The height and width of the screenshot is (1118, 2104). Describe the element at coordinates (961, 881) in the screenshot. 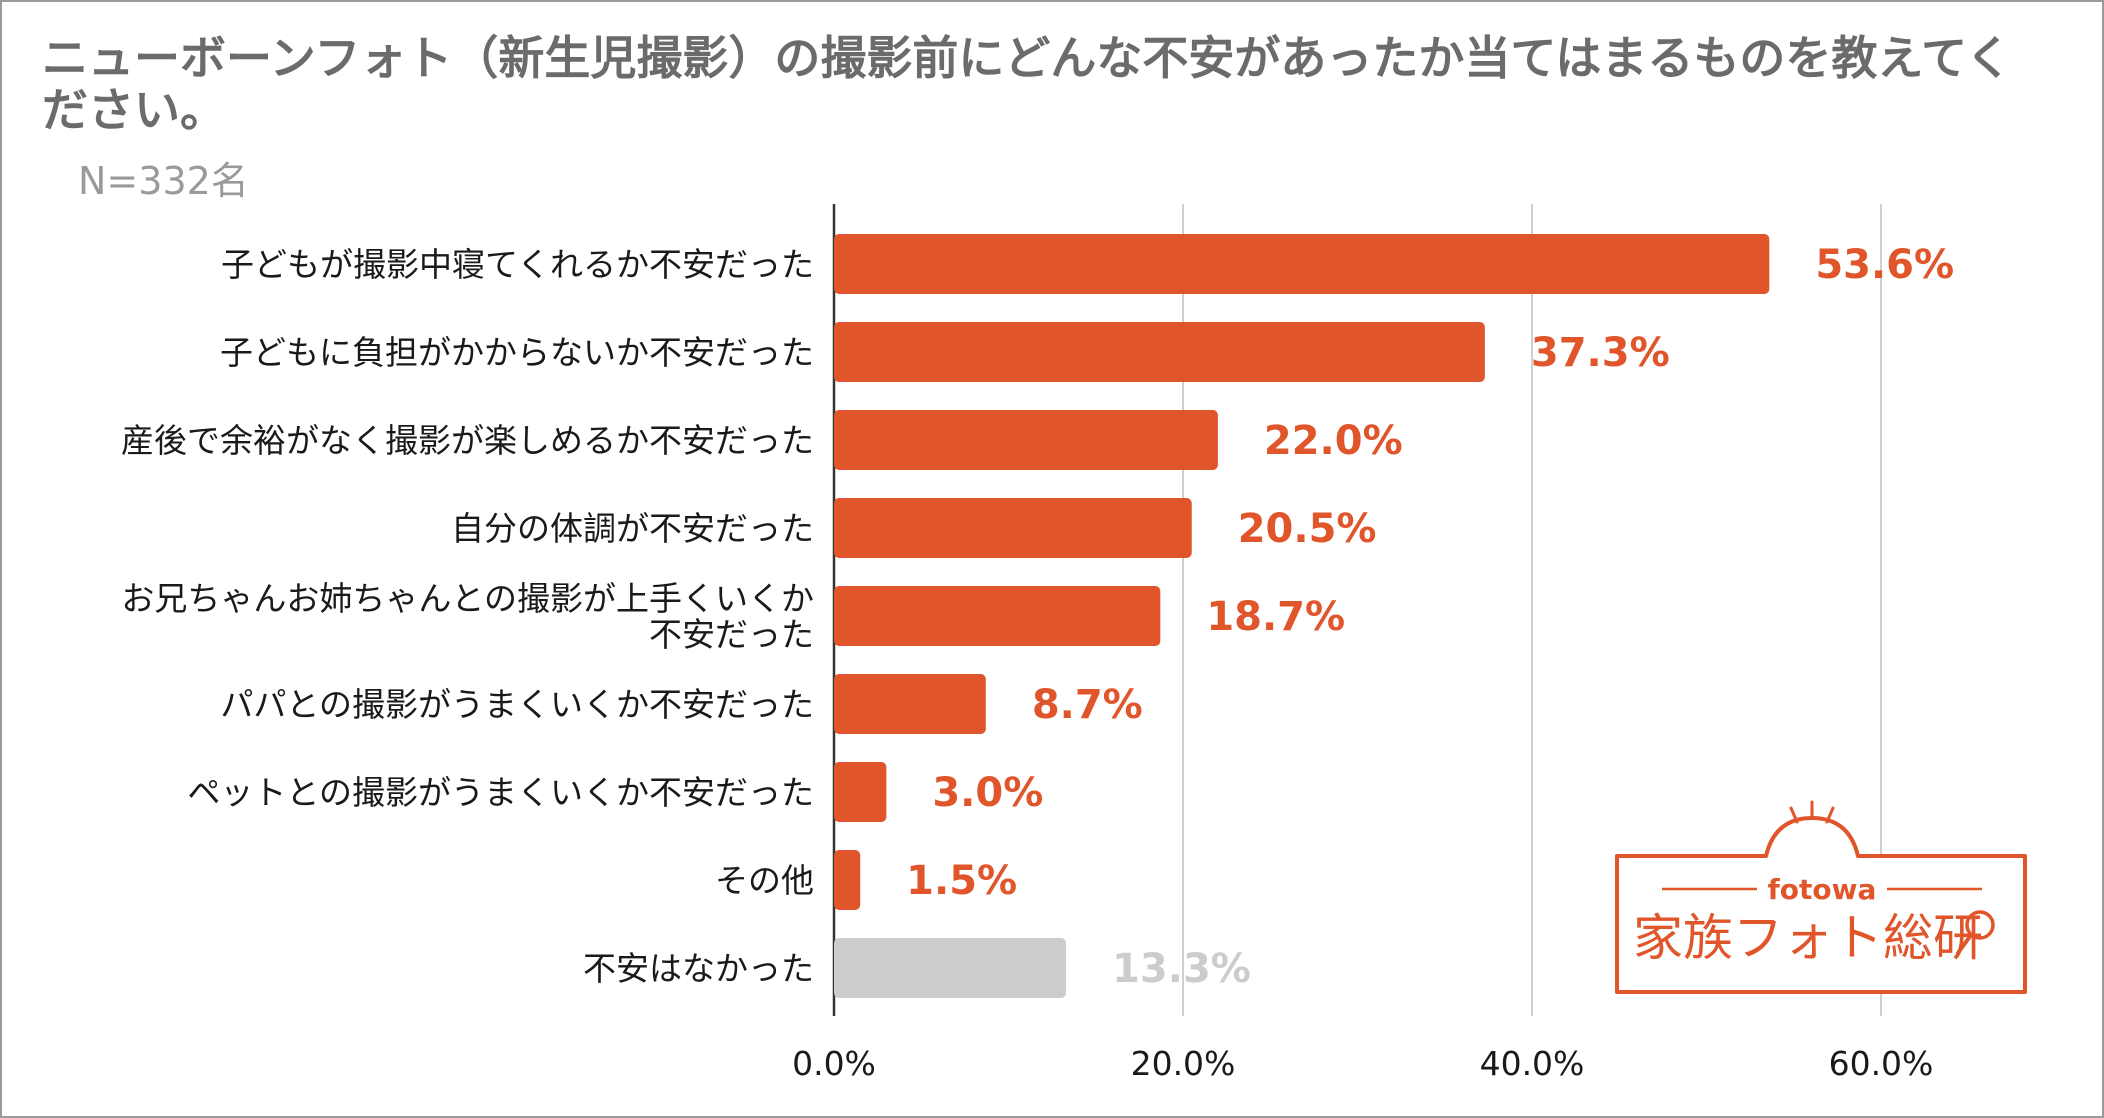

I see `value-label: 1.5%` at that location.